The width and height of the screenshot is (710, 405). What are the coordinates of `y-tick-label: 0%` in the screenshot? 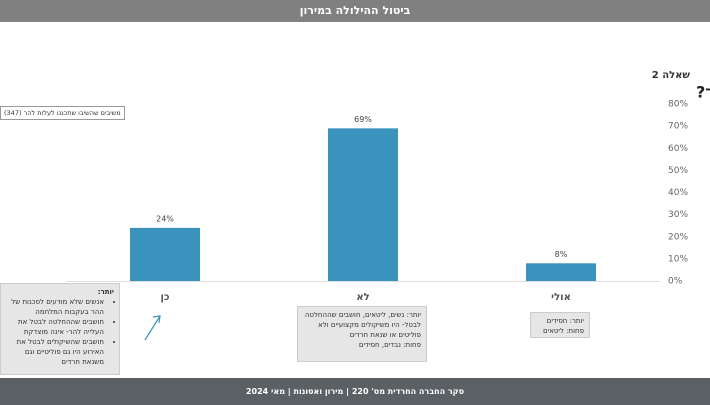 It's located at (675, 282).